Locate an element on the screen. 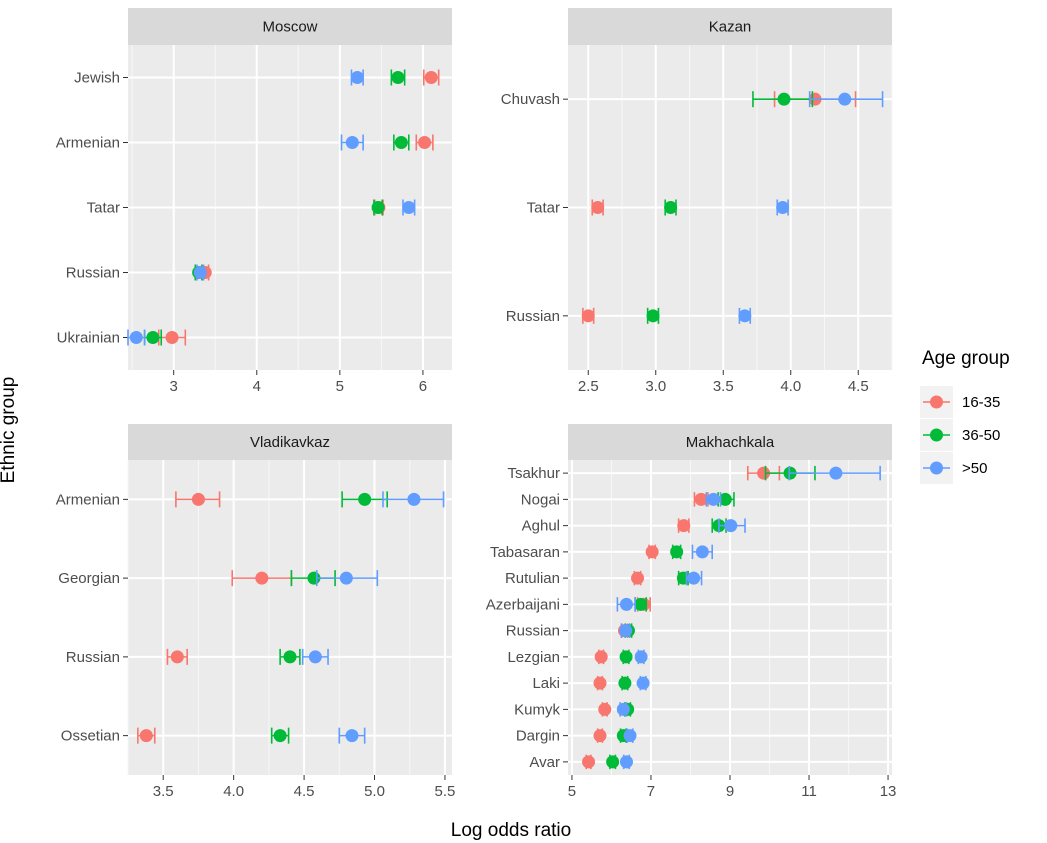 This screenshot has height=843, width=1047. y-tick-label: Laki is located at coordinates (546, 683).